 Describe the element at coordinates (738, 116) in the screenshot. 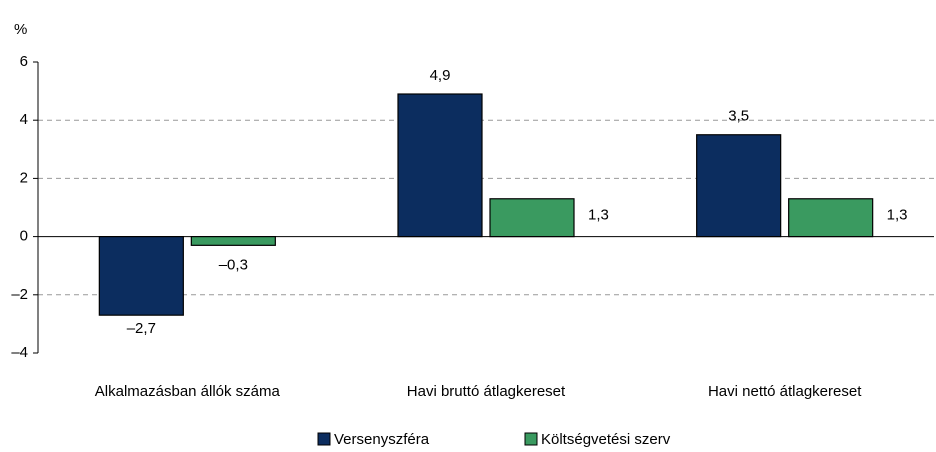

I see `data-label: 3,5` at that location.